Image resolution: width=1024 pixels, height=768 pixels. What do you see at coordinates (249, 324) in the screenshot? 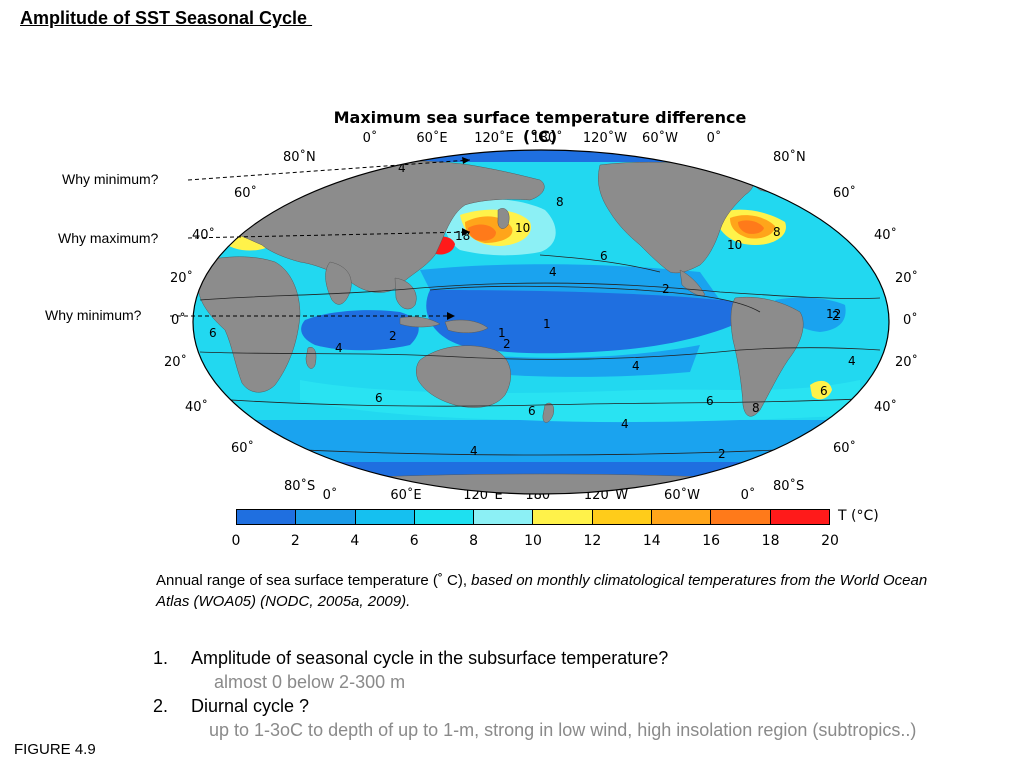
I see `africa` at bounding box center [249, 324].